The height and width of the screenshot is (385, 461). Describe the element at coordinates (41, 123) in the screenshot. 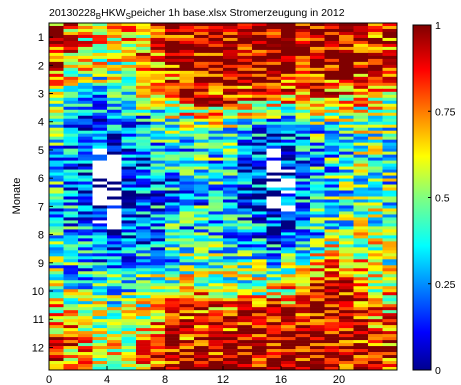

I see `y-tick-label: 4` at that location.